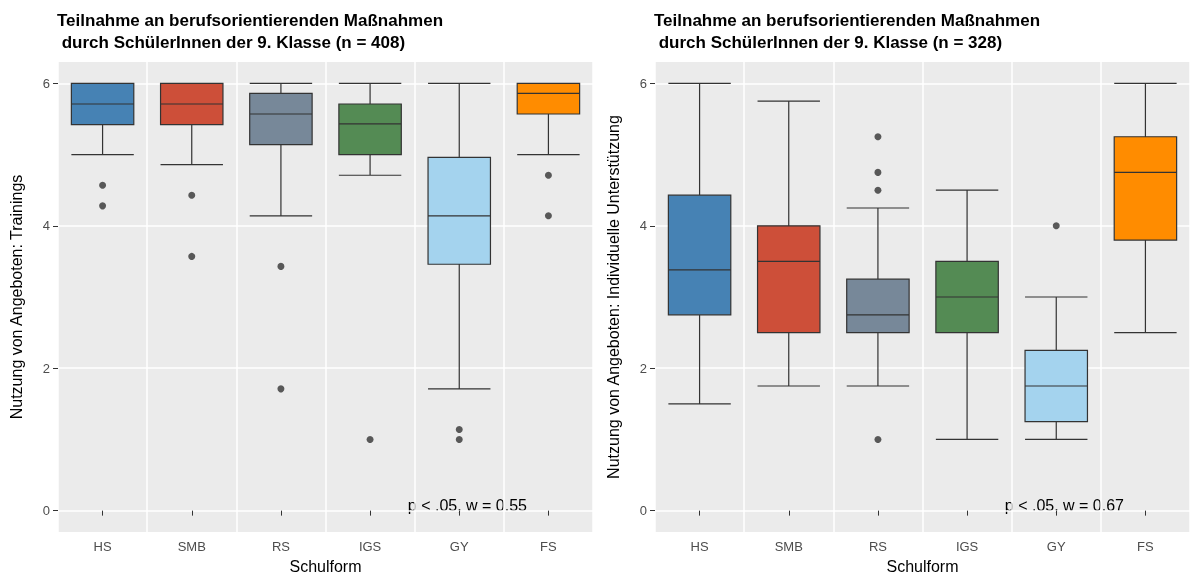 The image size is (1195, 579). Describe the element at coordinates (467, 505) in the screenshot. I see `annotation: p < .05, w = 0.55` at that location.